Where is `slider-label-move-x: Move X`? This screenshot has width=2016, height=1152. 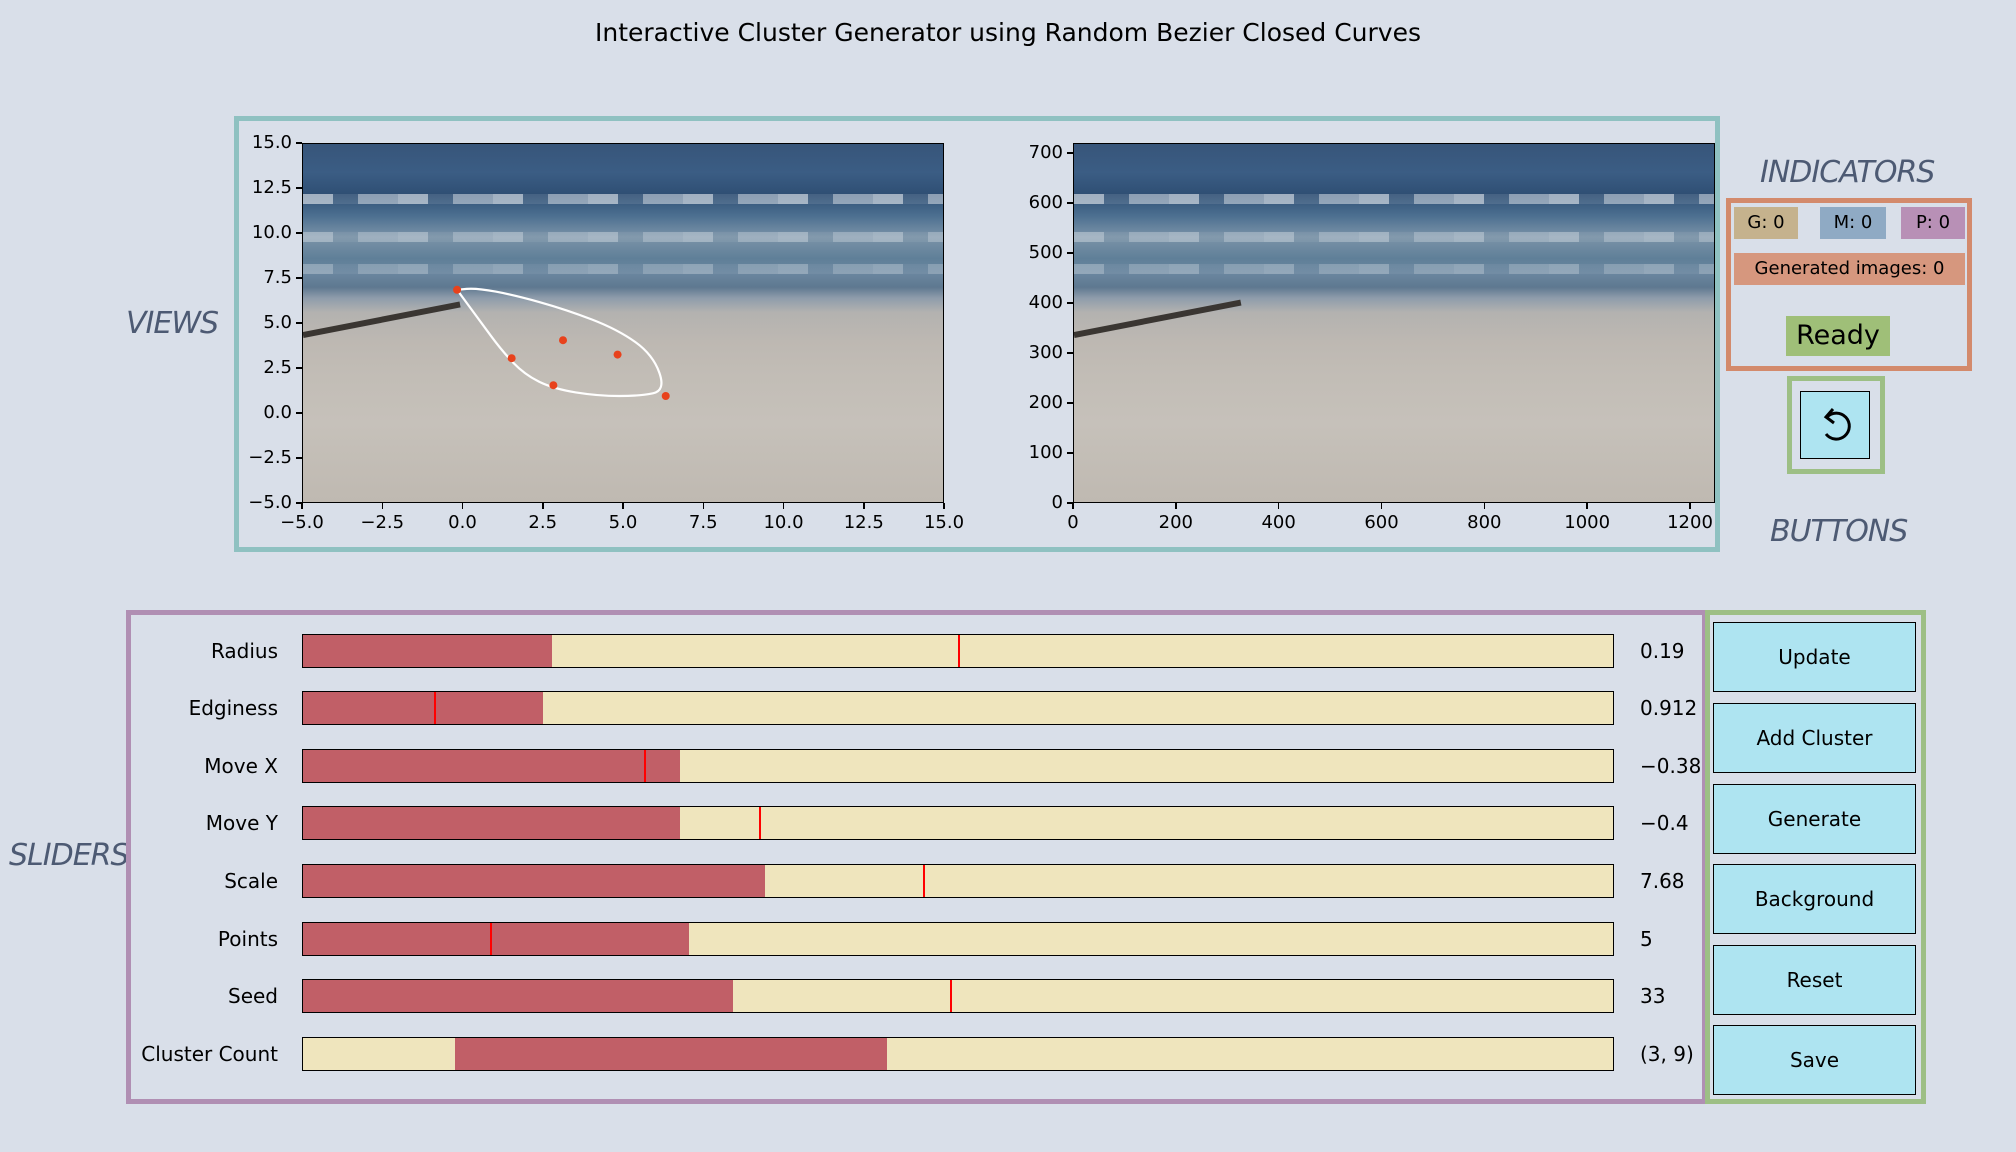
slider-label-move-x: Move X is located at coordinates (241, 766).